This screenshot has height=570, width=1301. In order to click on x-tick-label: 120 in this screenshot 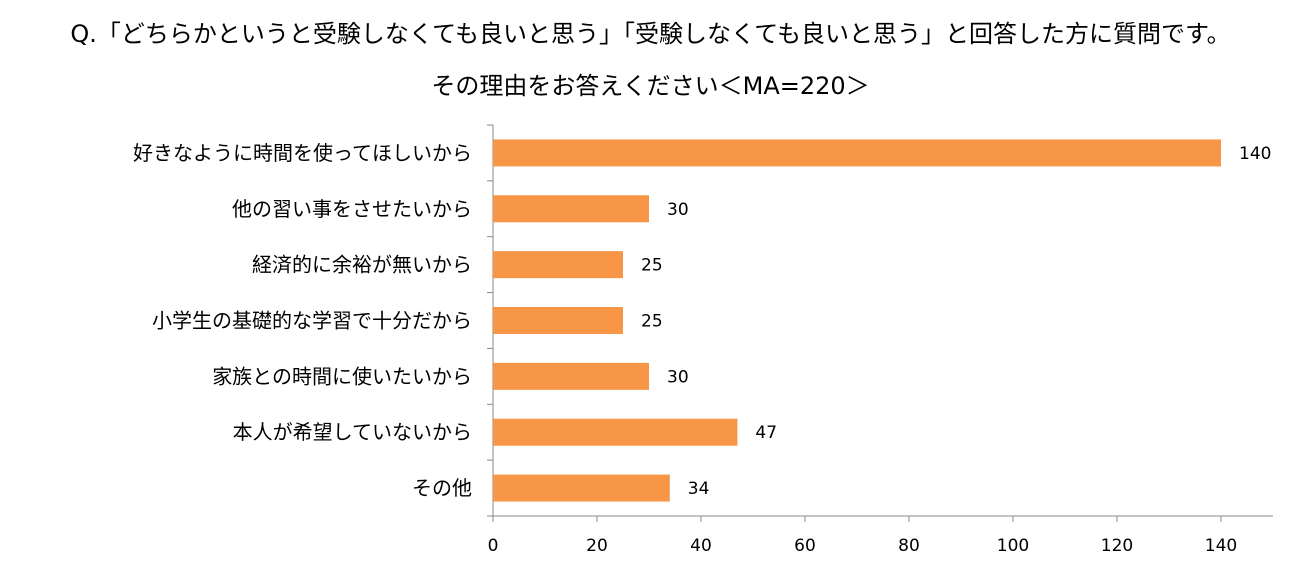, I will do `click(1117, 546)`.